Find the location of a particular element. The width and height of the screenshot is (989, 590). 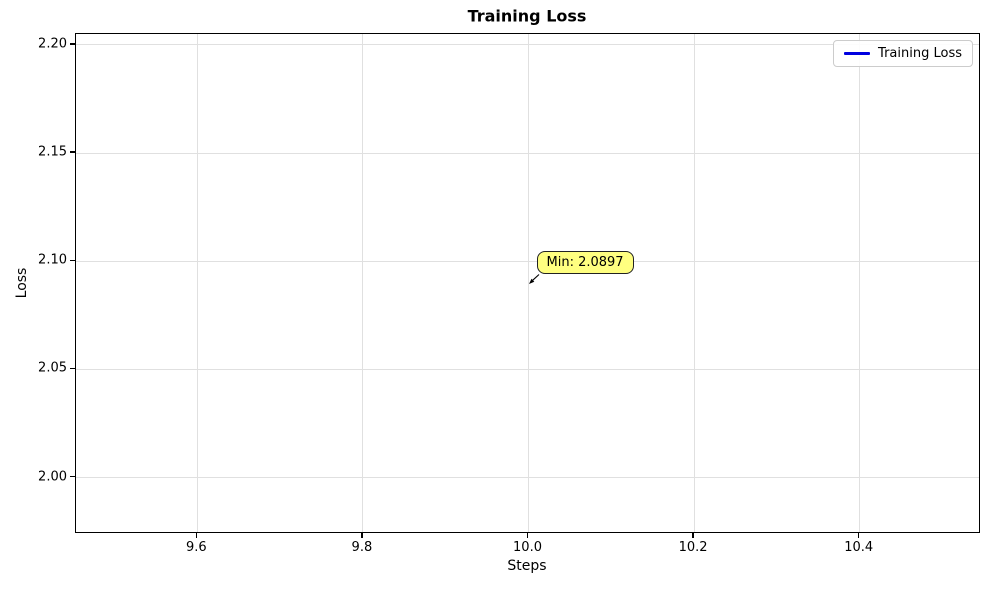

x-tick-label: 9.6 is located at coordinates (196, 547).